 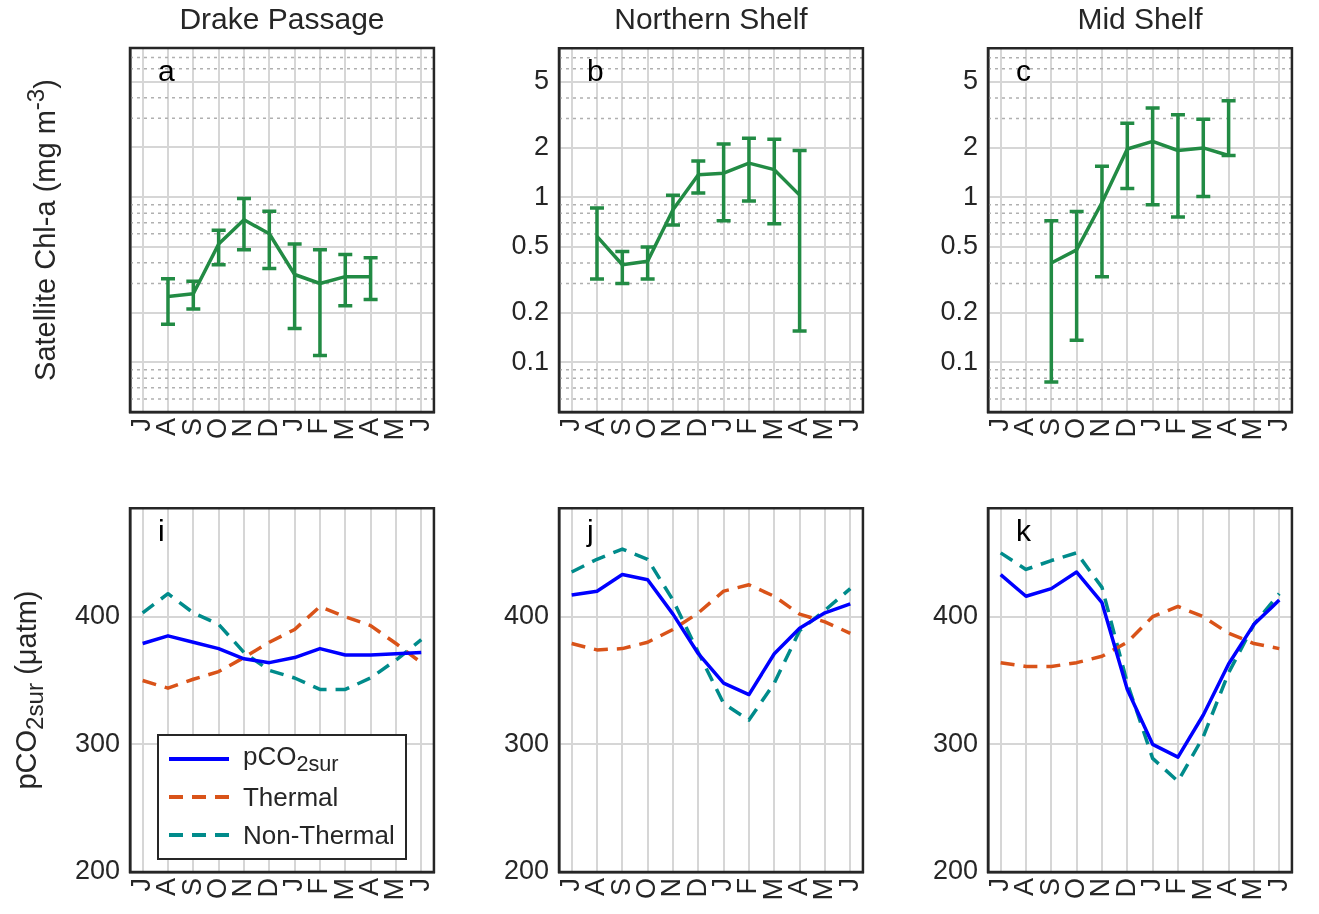 What do you see at coordinates (318, 835) in the screenshot?
I see `legend-label: Non-Thermal` at bounding box center [318, 835].